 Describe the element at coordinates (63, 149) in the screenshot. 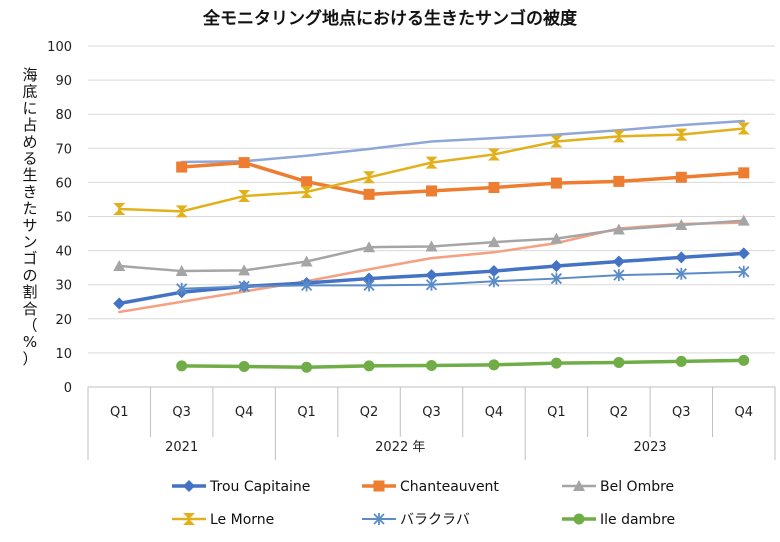

I see `y-tick-label: 70` at that location.